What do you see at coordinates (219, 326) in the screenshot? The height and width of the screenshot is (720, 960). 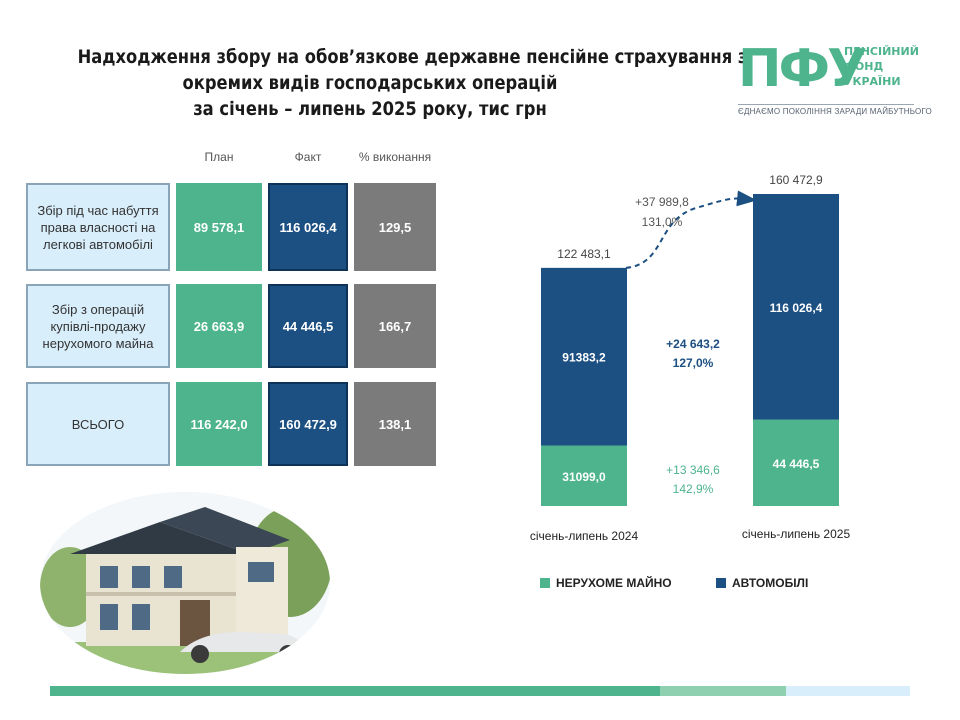 I see `row-plan-property: 26 663,9` at bounding box center [219, 326].